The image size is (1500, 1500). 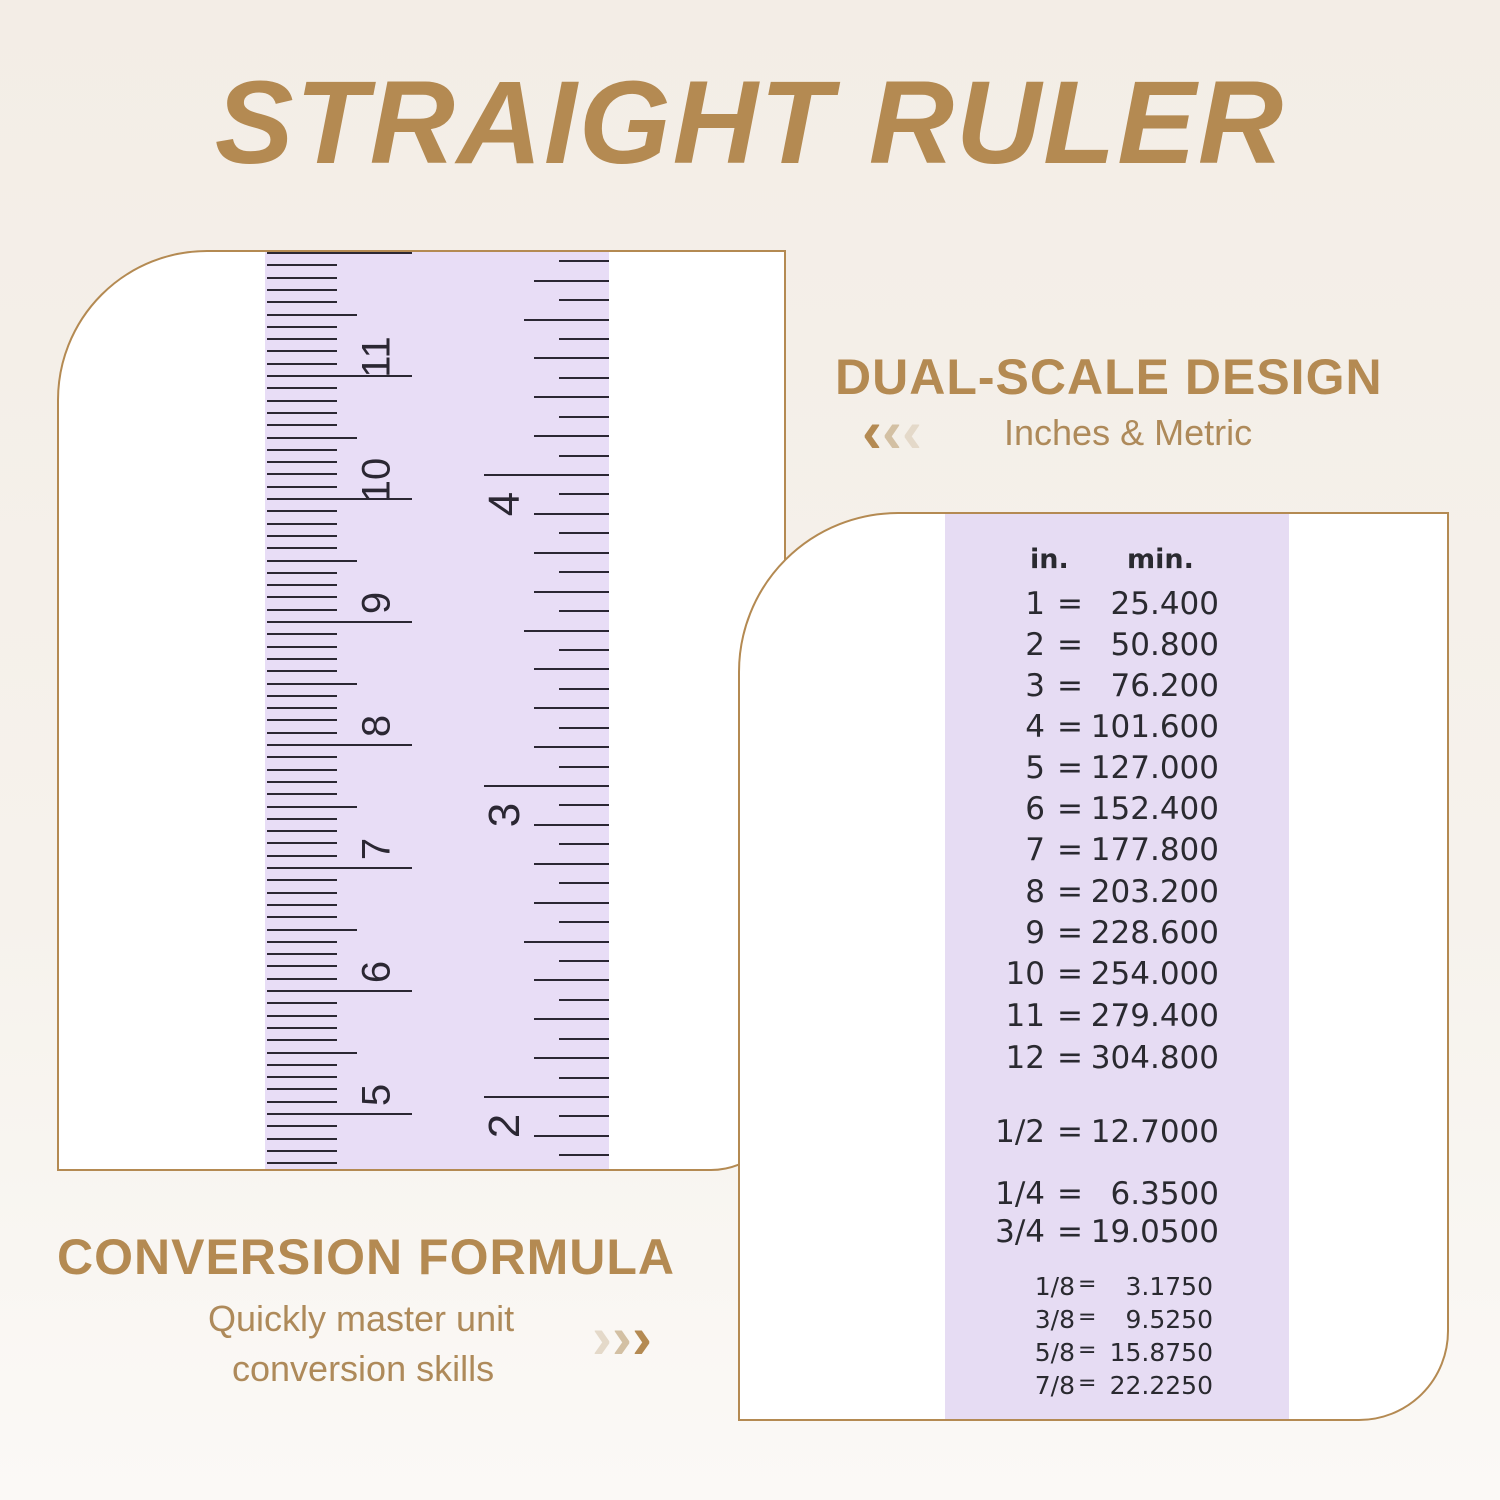 What do you see at coordinates (1154, 1058) in the screenshot?
I see `mm-value: 304.800` at bounding box center [1154, 1058].